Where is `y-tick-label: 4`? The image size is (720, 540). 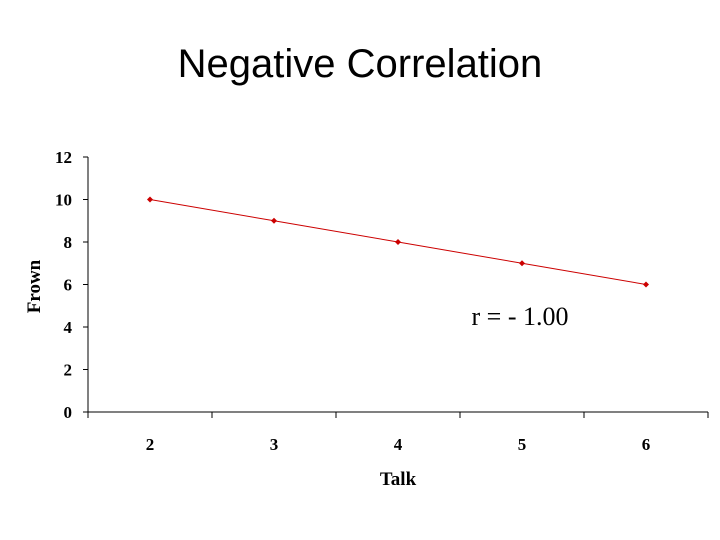 y-tick-label: 4 is located at coordinates (68, 327).